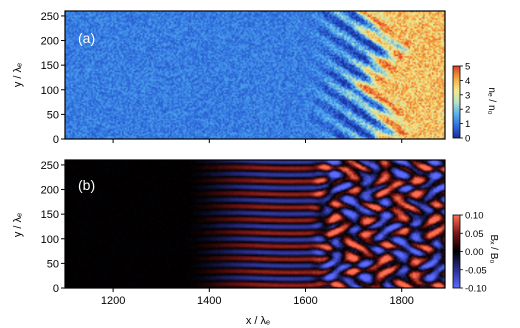  What do you see at coordinates (257, 297) in the screenshot?
I see `panel-b-x-axis: 1200 1400 1600 1800` at bounding box center [257, 297].